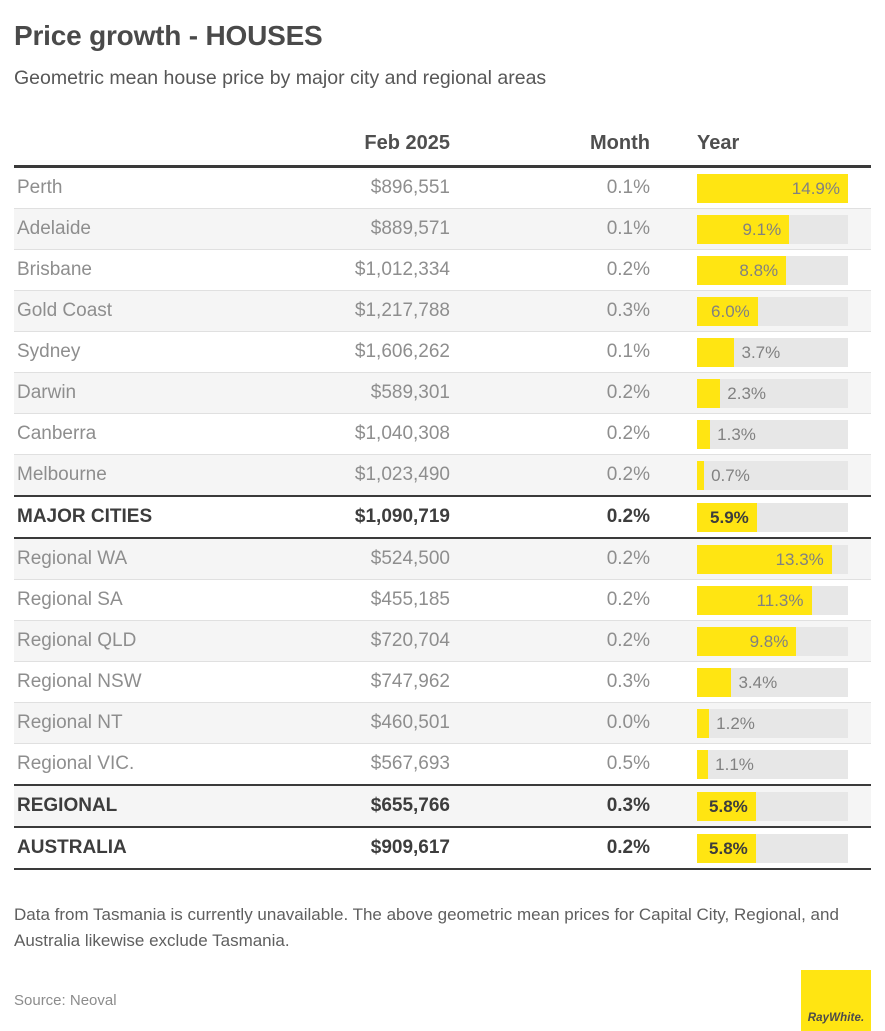 This screenshot has width=885, height=1031. I want to click on row-price: $655,766, so click(410, 805).